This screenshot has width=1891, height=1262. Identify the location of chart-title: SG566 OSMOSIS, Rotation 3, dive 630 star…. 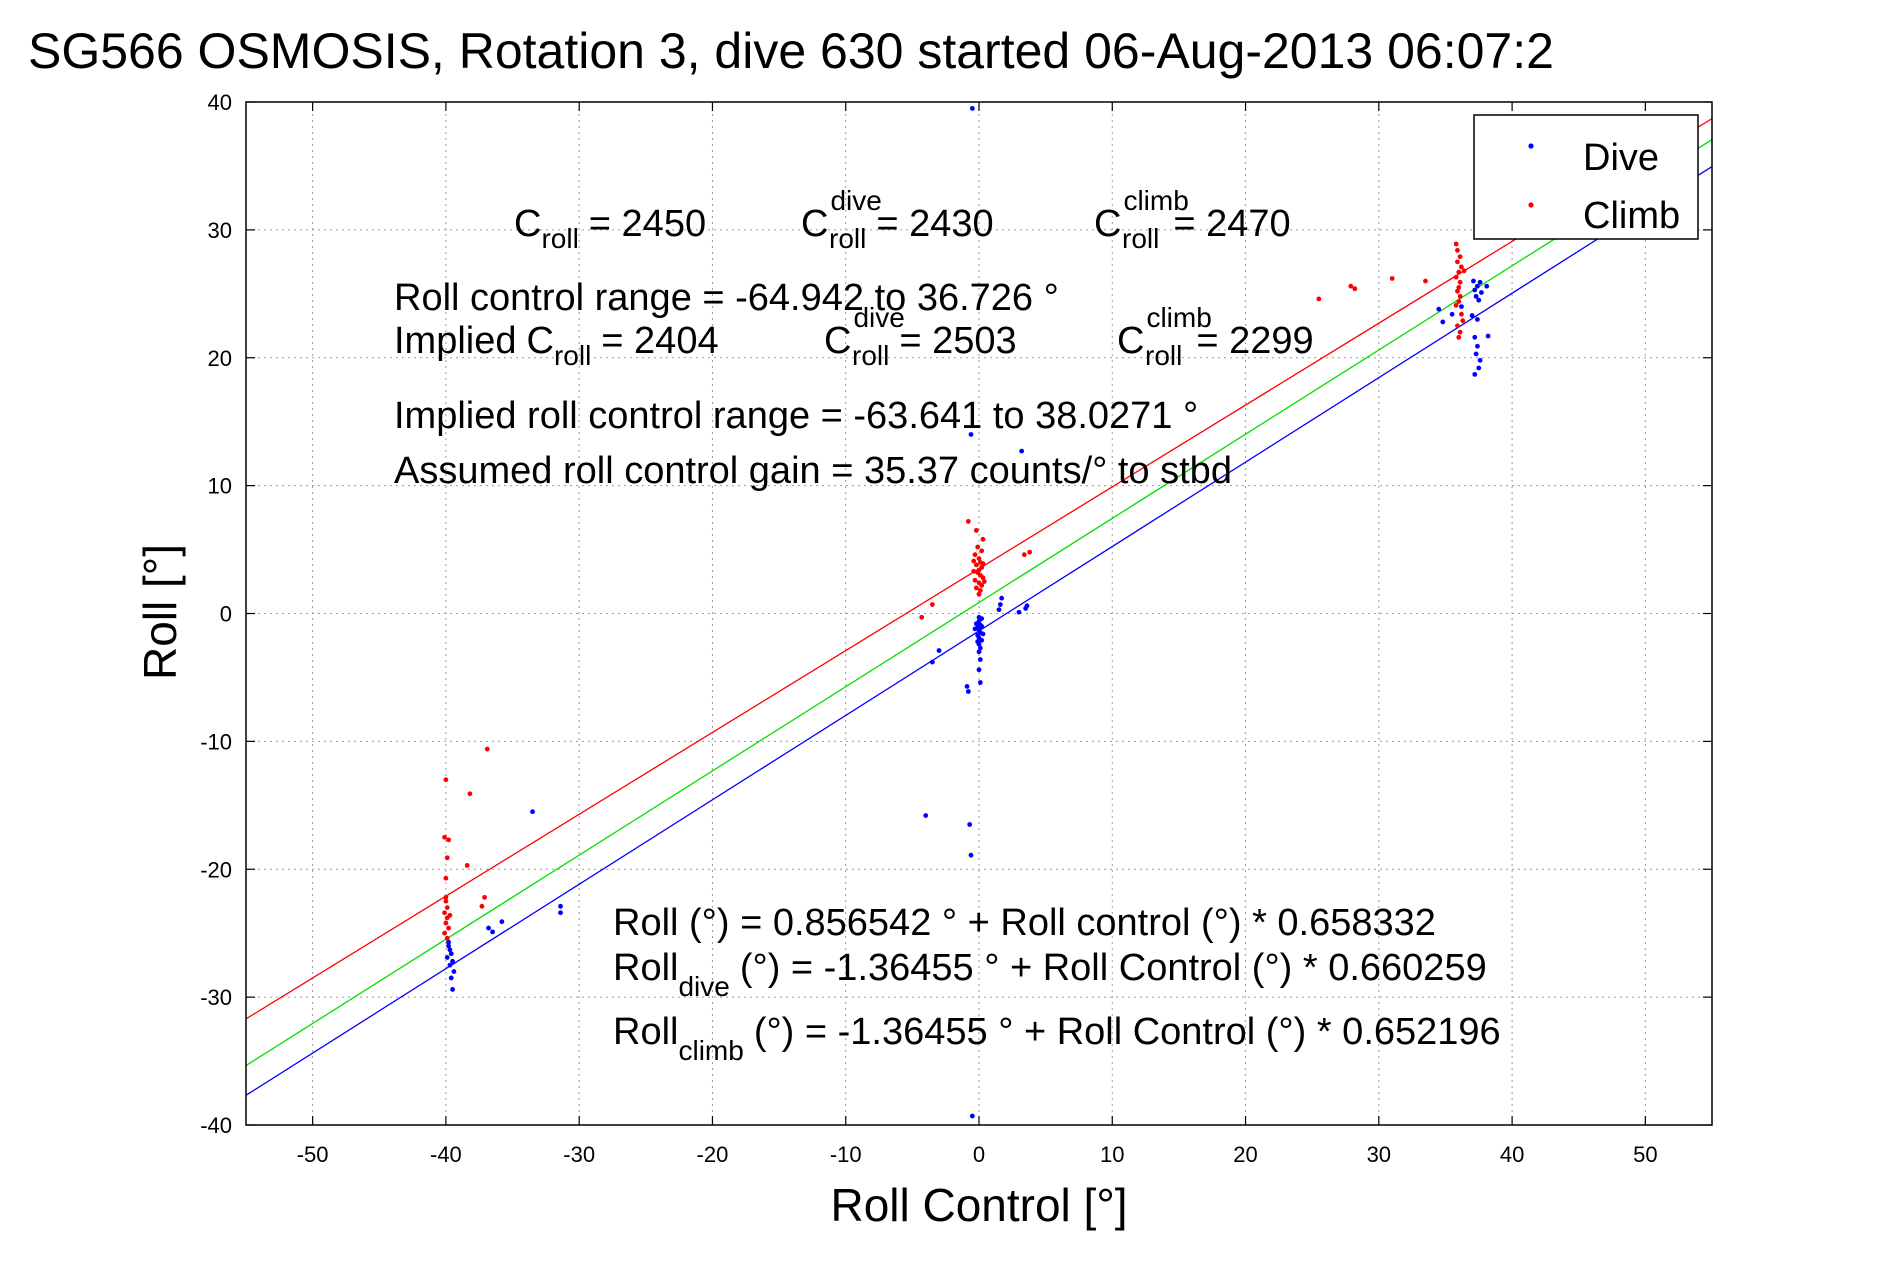
(791, 51).